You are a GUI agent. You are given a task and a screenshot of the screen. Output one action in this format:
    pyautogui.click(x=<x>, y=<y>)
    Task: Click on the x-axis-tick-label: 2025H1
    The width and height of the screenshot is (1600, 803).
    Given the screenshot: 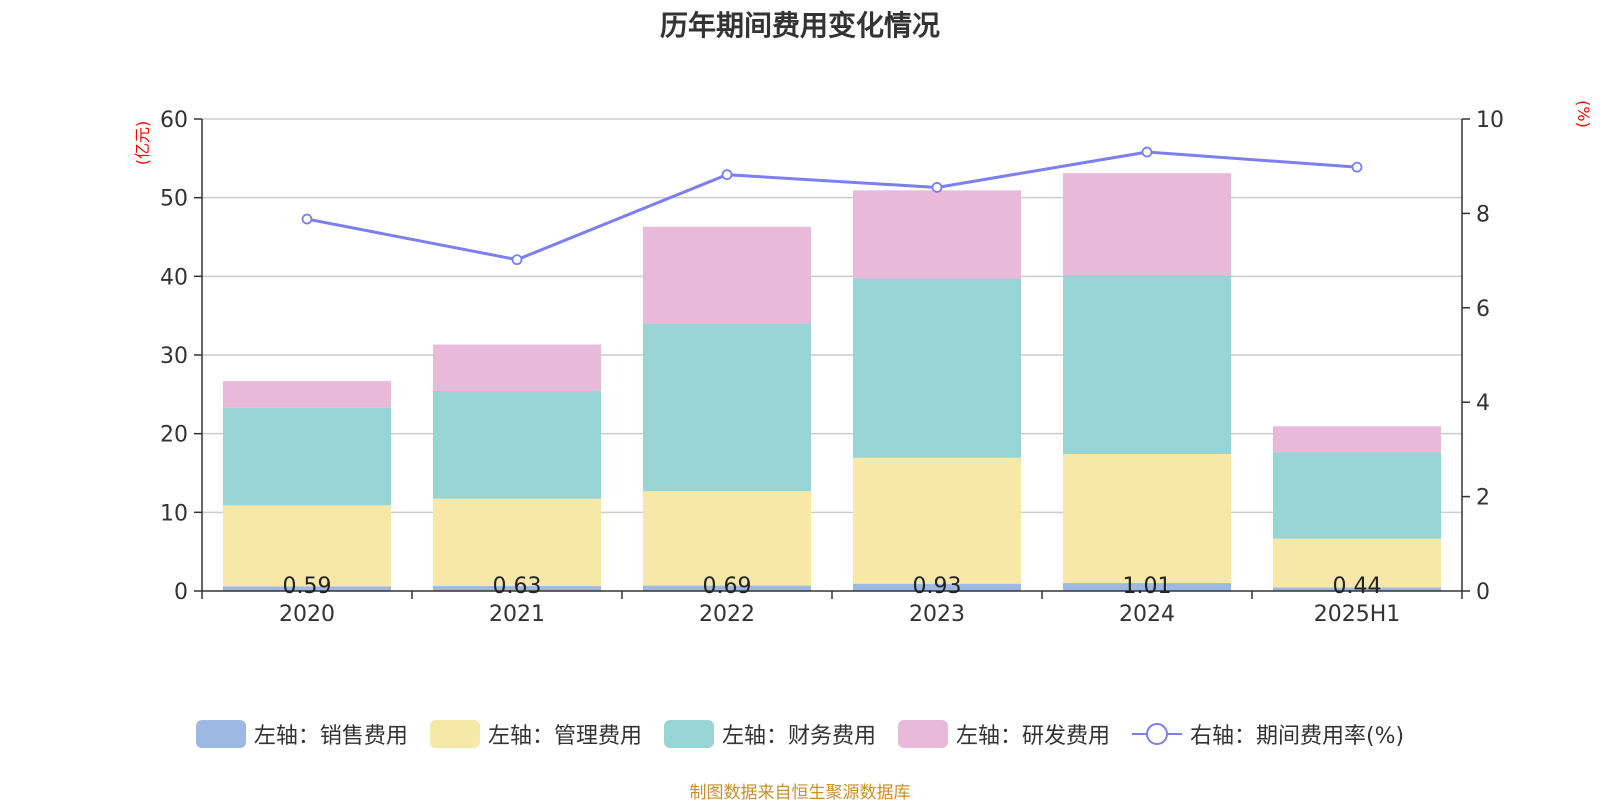 What is the action you would take?
    pyautogui.click(x=1357, y=614)
    